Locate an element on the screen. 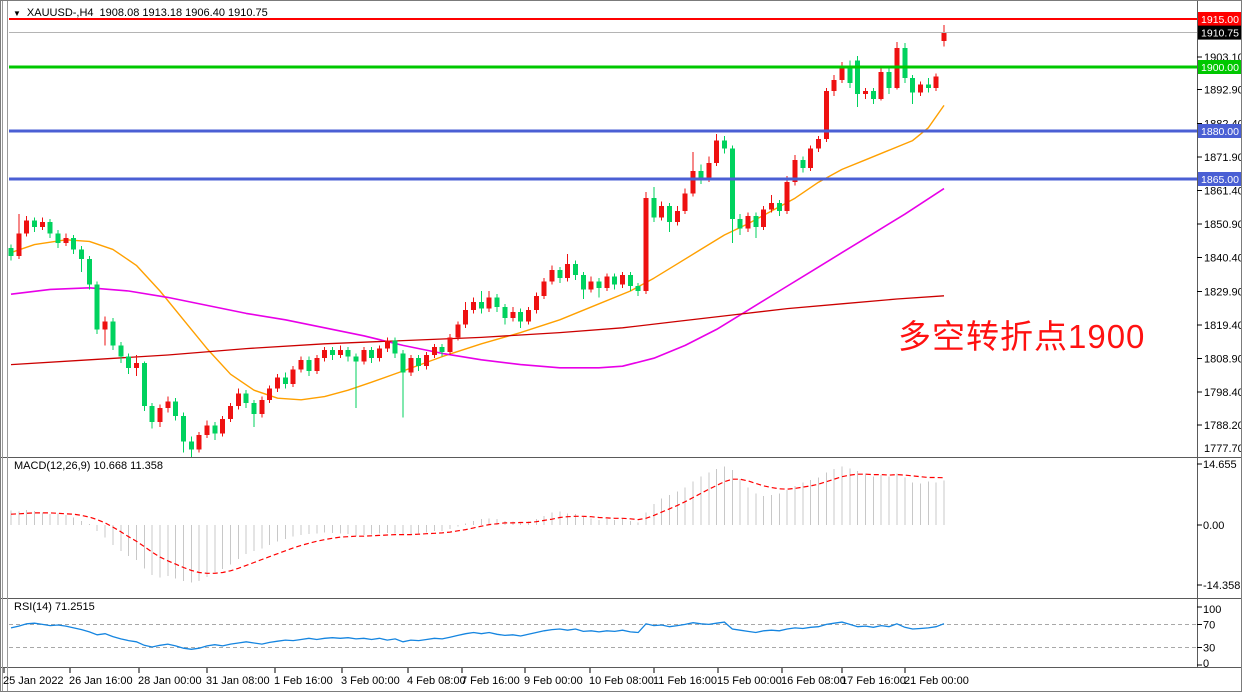  macd-scale-label: 0.00 is located at coordinates (1213, 526).